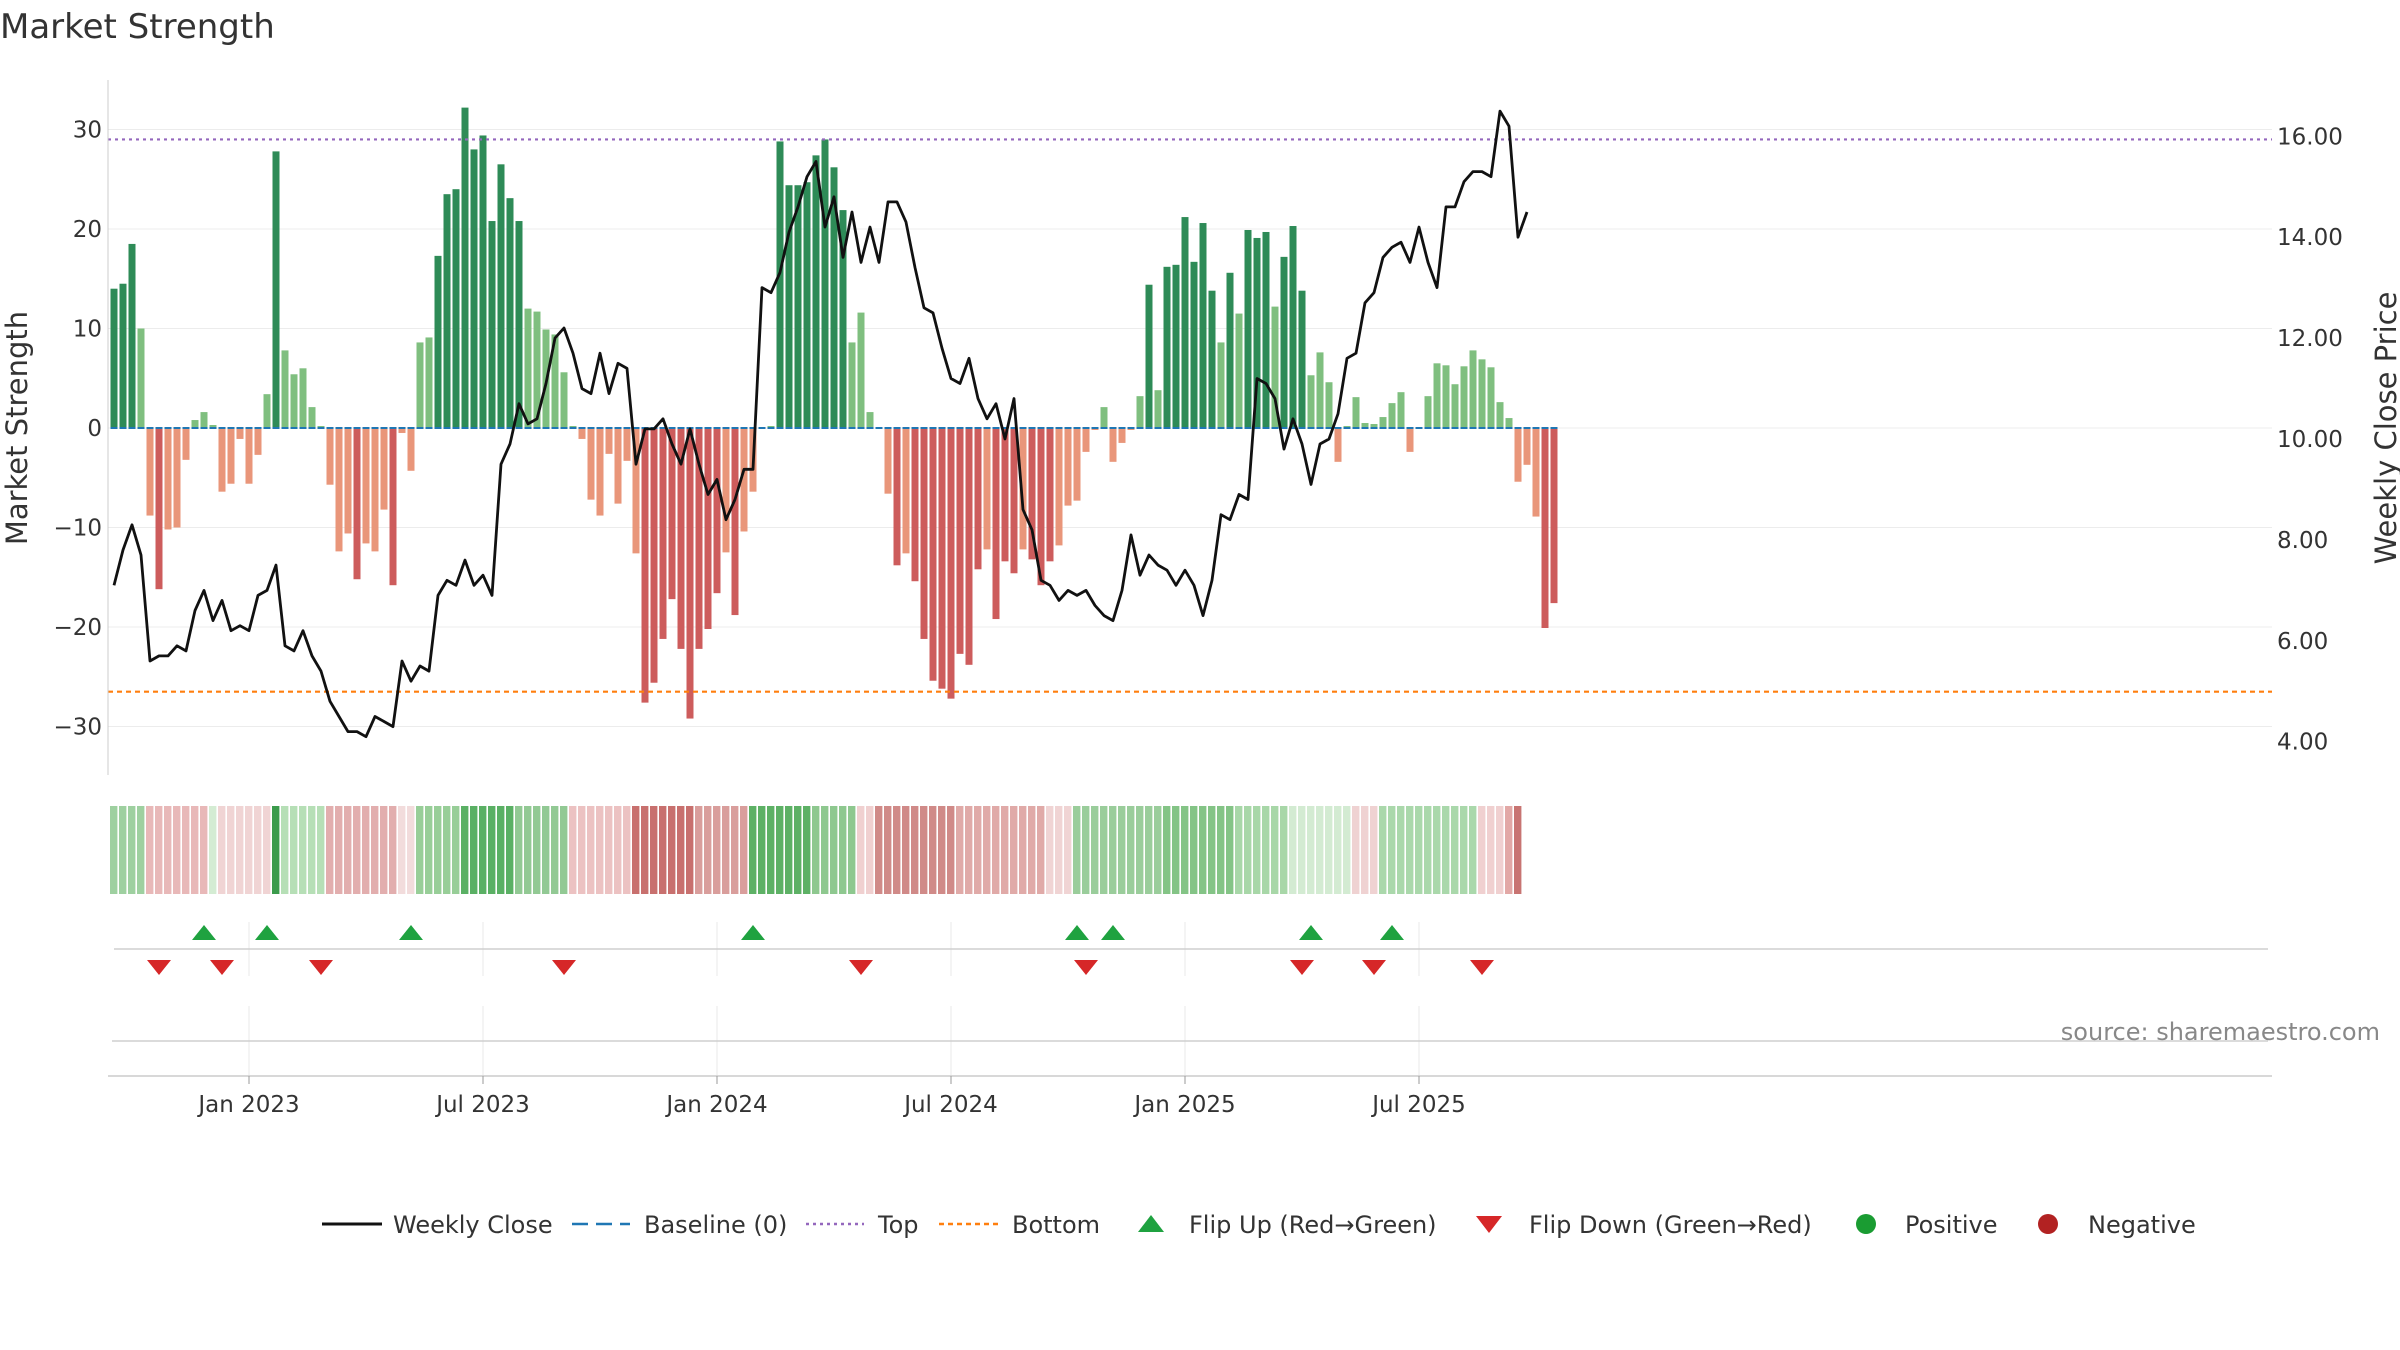 The height and width of the screenshot is (1350, 2400). What do you see at coordinates (482, 1105) in the screenshot?
I see `x-tick-label: Jul 2023` at bounding box center [482, 1105].